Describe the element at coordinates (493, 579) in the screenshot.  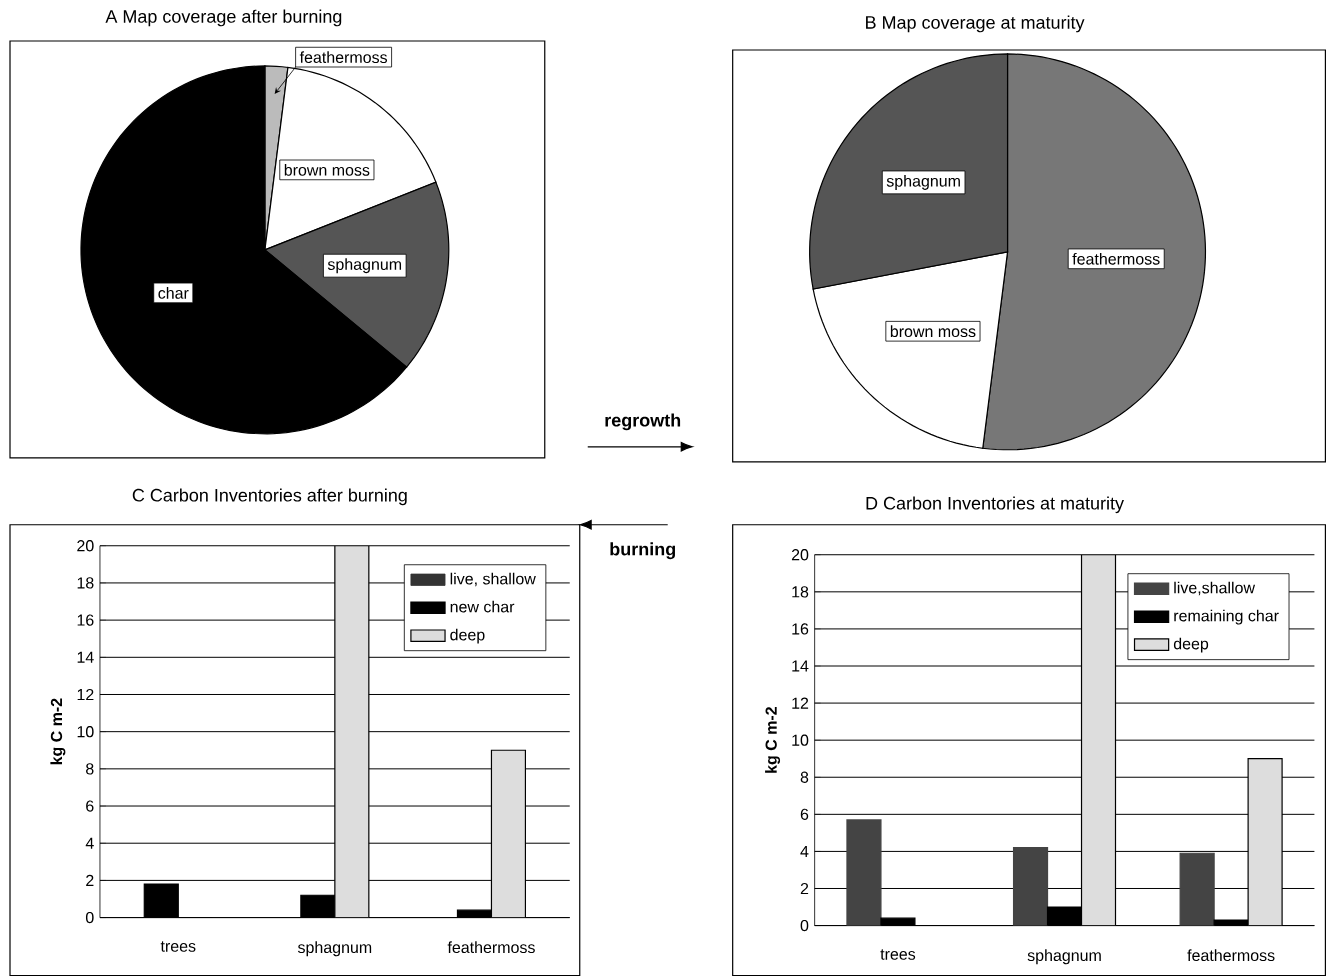
I see `legend-label: live, shallow` at that location.